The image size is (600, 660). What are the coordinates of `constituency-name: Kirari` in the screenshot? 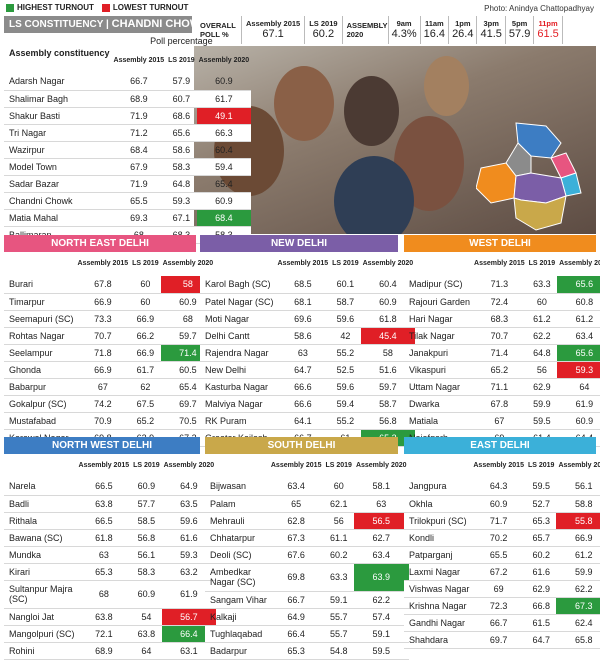 It's located at (40, 572).